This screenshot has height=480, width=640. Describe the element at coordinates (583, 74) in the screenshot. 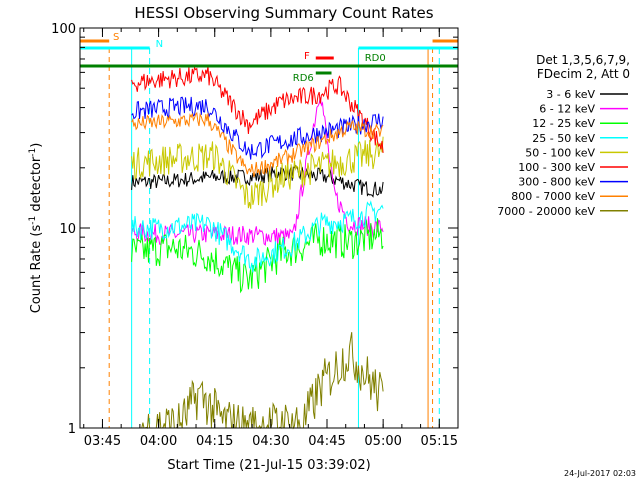

I see `legend-header-2: FDecim 2, Att 0` at that location.